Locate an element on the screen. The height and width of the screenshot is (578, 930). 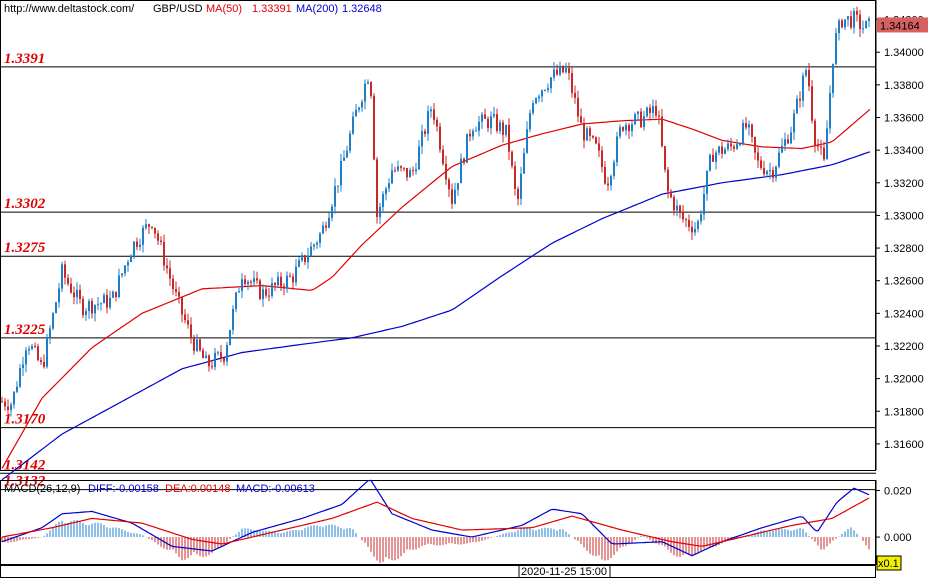
macd-dea: DEA:0.00148 is located at coordinates (197, 489).